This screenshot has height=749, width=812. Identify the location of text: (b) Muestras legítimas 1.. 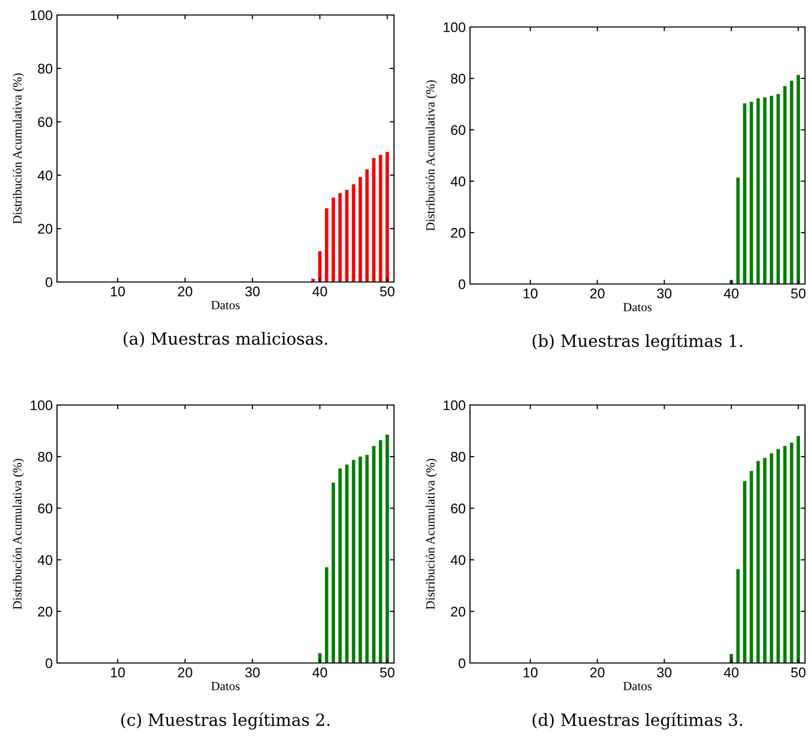
(637, 342).